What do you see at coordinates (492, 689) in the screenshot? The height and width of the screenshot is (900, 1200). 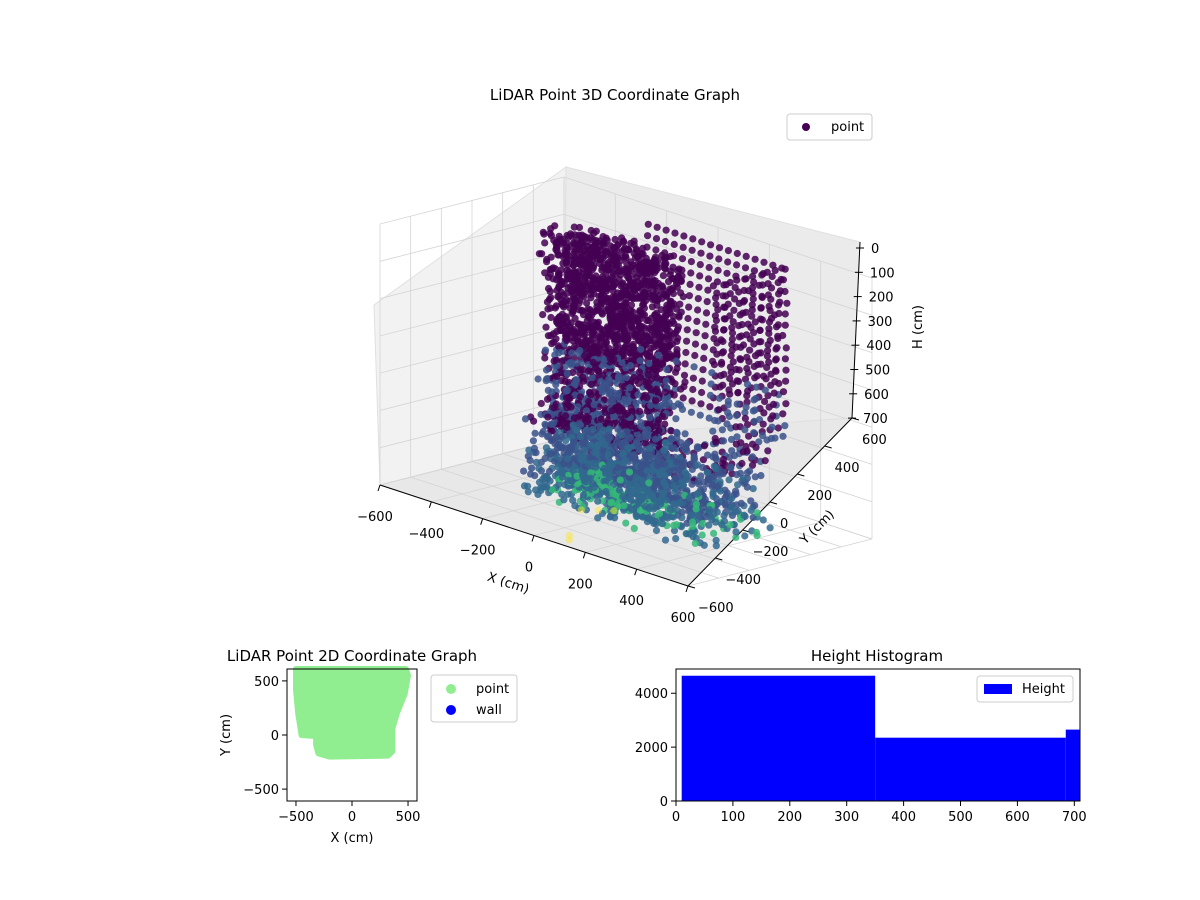 I see `legend-2d-point-label: point` at bounding box center [492, 689].